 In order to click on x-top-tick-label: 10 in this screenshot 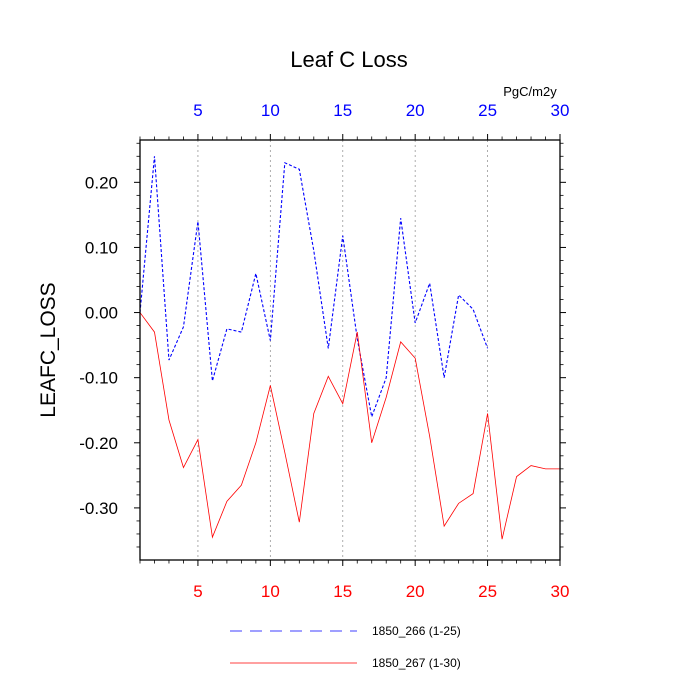, I will do `click(270, 110)`.